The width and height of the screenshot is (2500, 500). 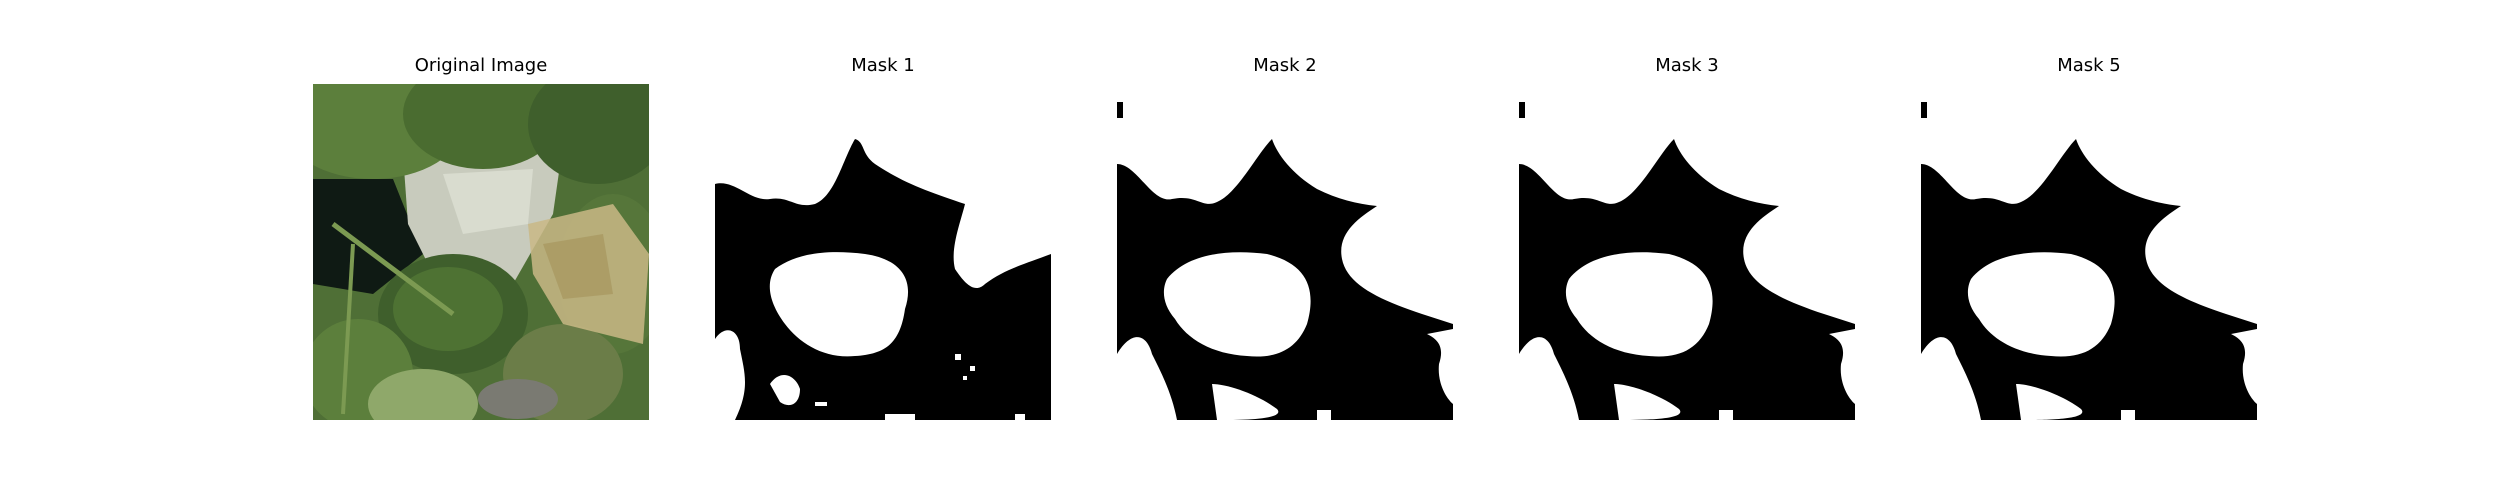 I want to click on mask-1-image, so click(x=883, y=252).